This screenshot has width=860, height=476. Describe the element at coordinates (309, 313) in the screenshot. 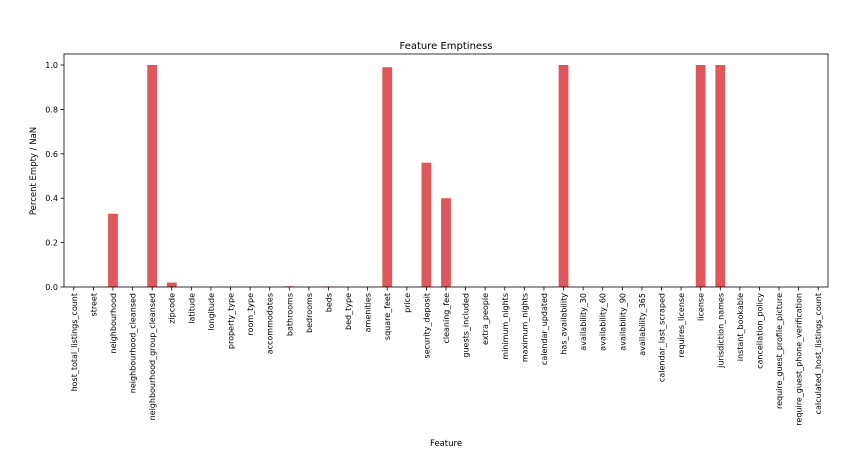

I see `x-tick-label: bedrooms` at that location.